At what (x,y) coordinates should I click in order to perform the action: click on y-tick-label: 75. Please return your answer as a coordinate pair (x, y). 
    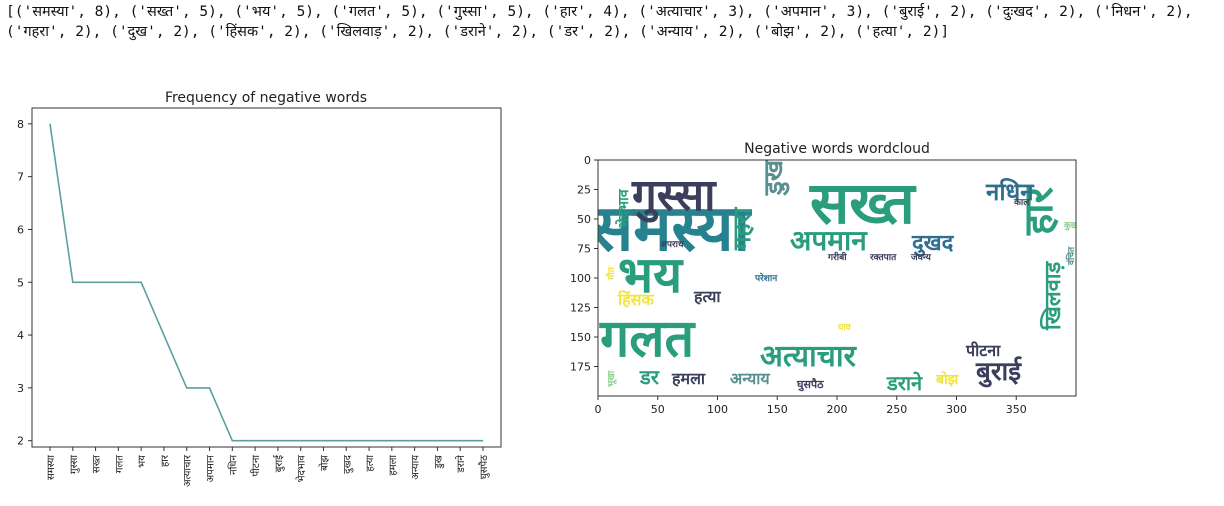
    Looking at the image, I should click on (584, 249).